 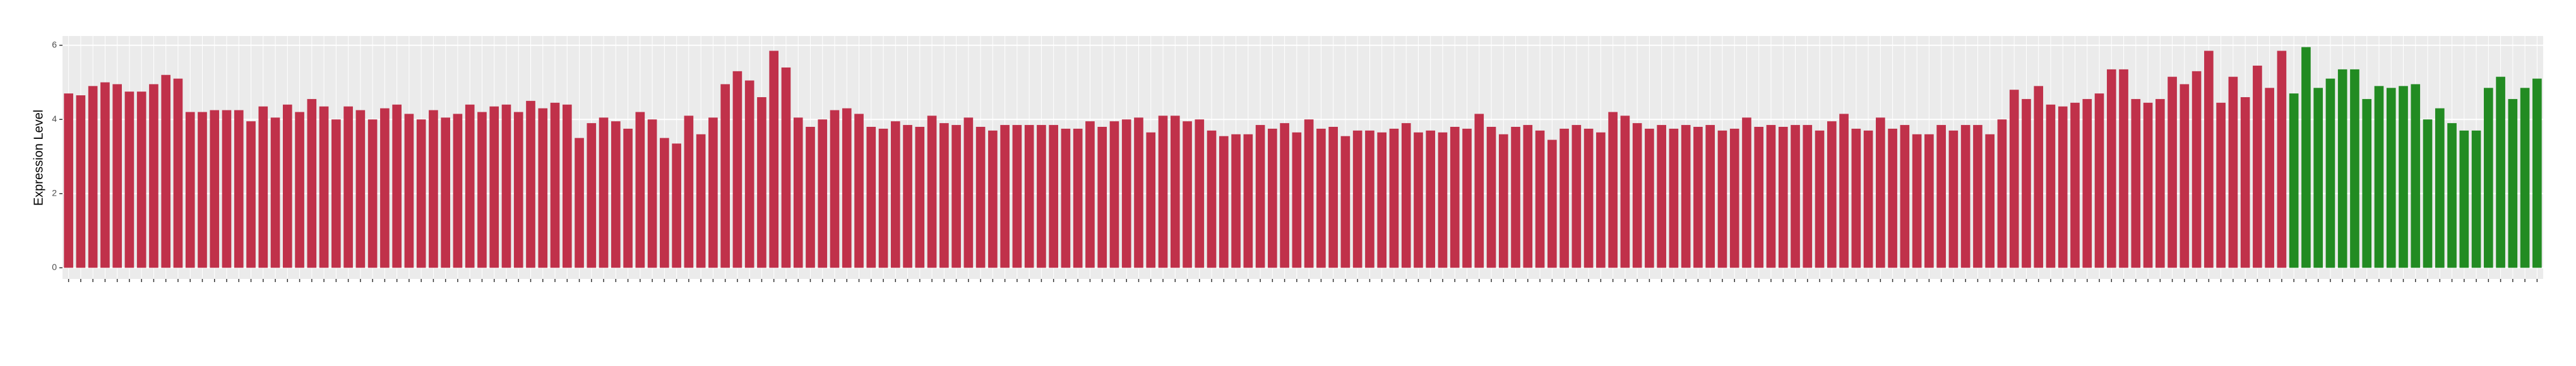 I want to click on y-tick-label: 4, so click(x=54, y=119).